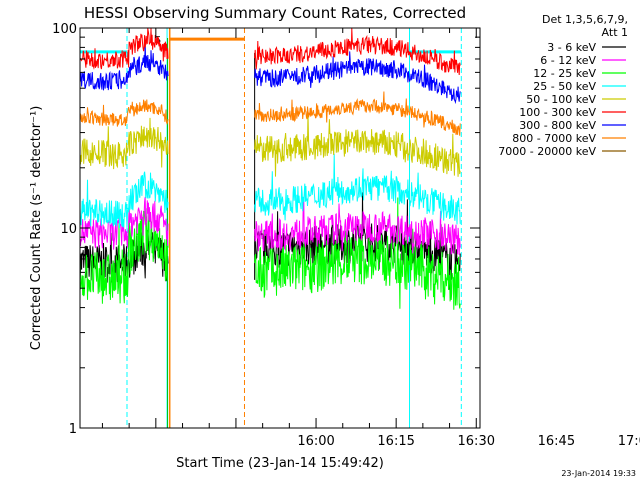 The height and width of the screenshot is (480, 640). I want to click on series-line-12-25kev-seg1, so click(357, 253).